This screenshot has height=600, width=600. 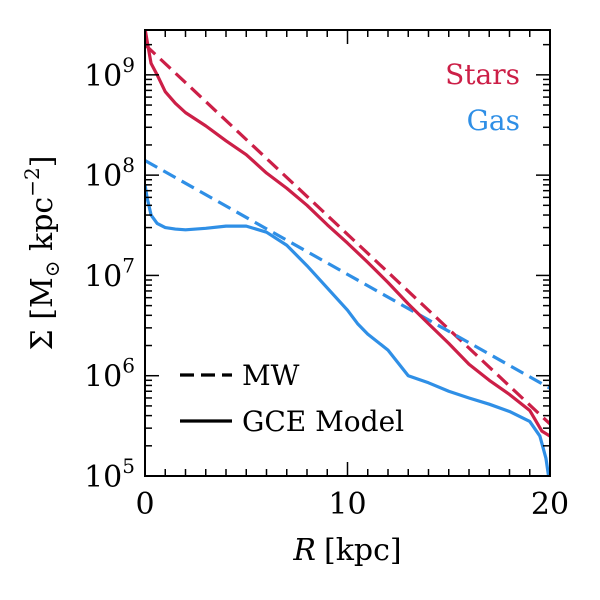 What do you see at coordinates (323, 421) in the screenshot?
I see `legend-label-solid: GCE Model` at bounding box center [323, 421].